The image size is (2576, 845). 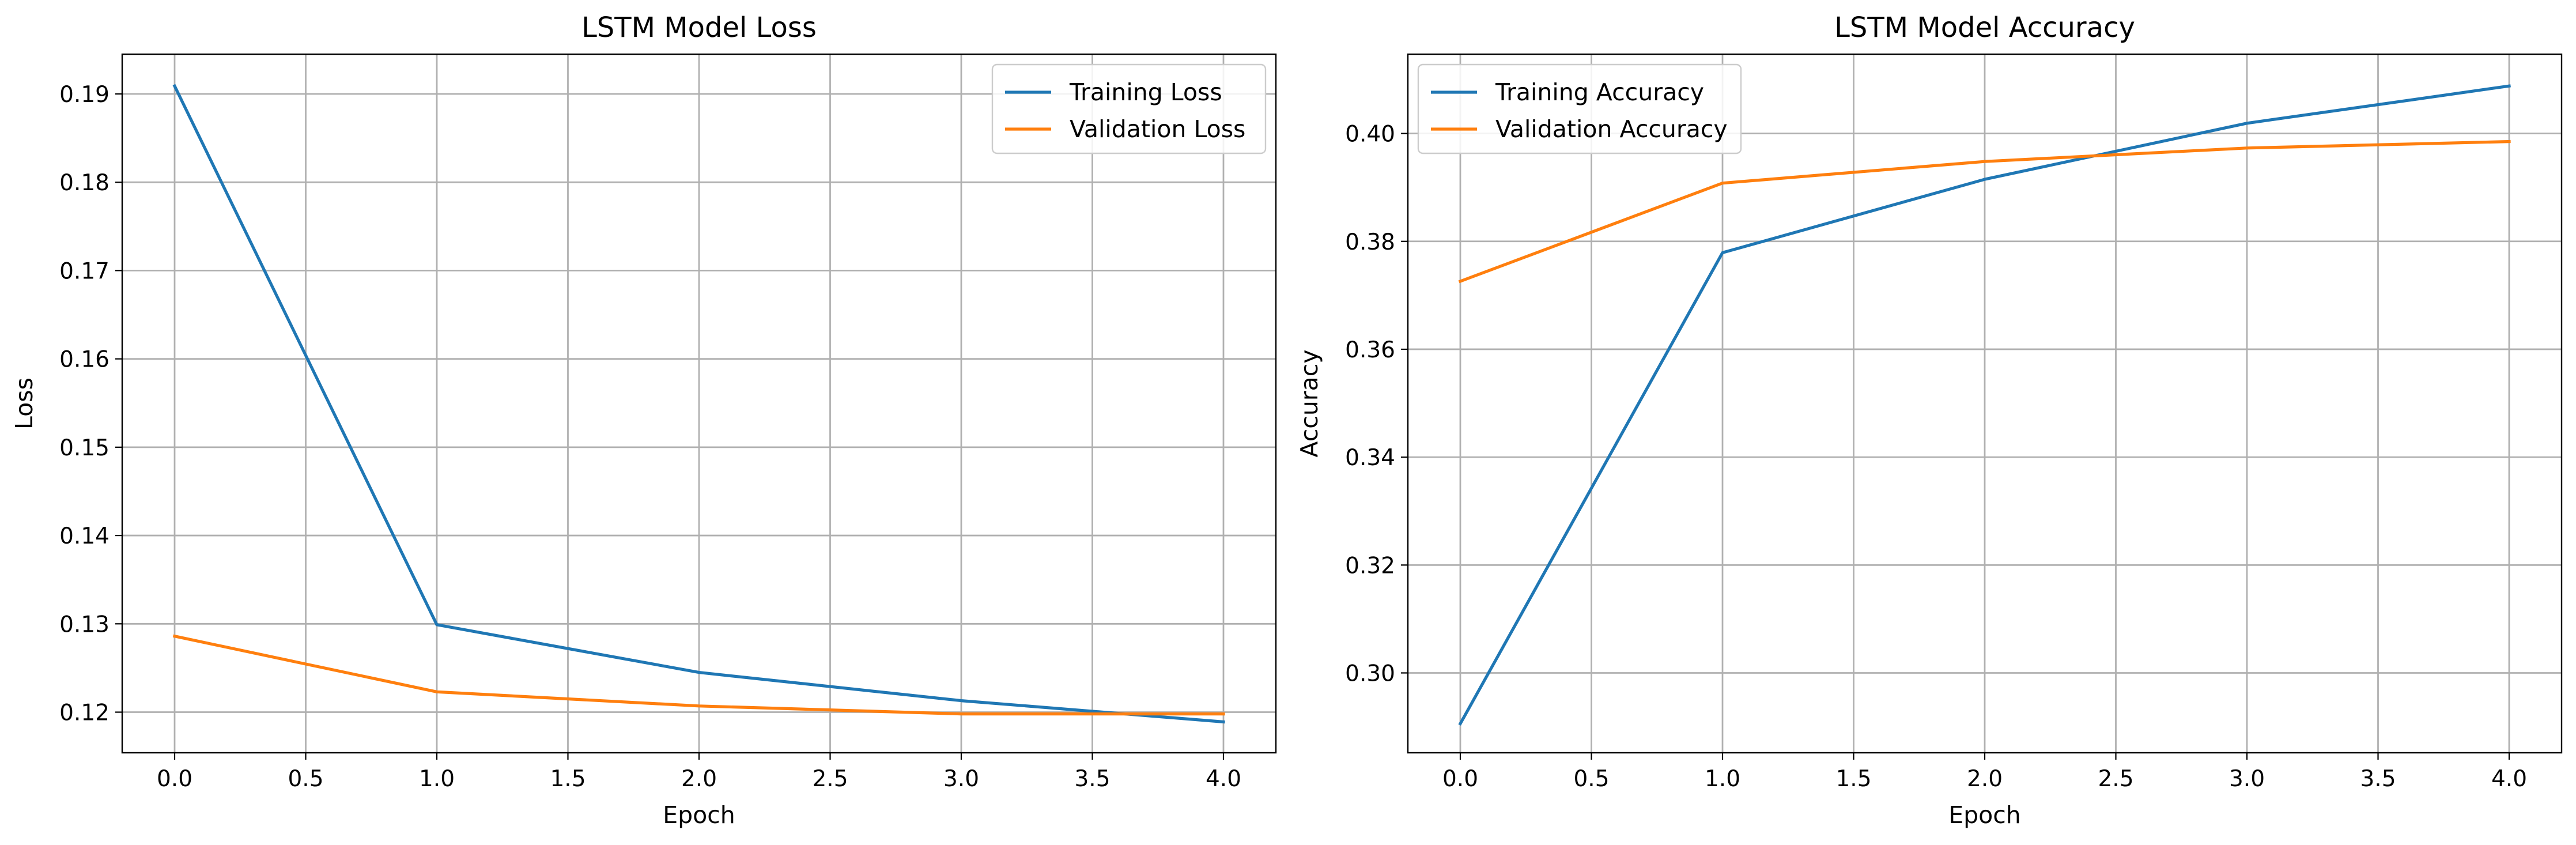 I want to click on series-line-validation-loss, so click(x=698, y=675).